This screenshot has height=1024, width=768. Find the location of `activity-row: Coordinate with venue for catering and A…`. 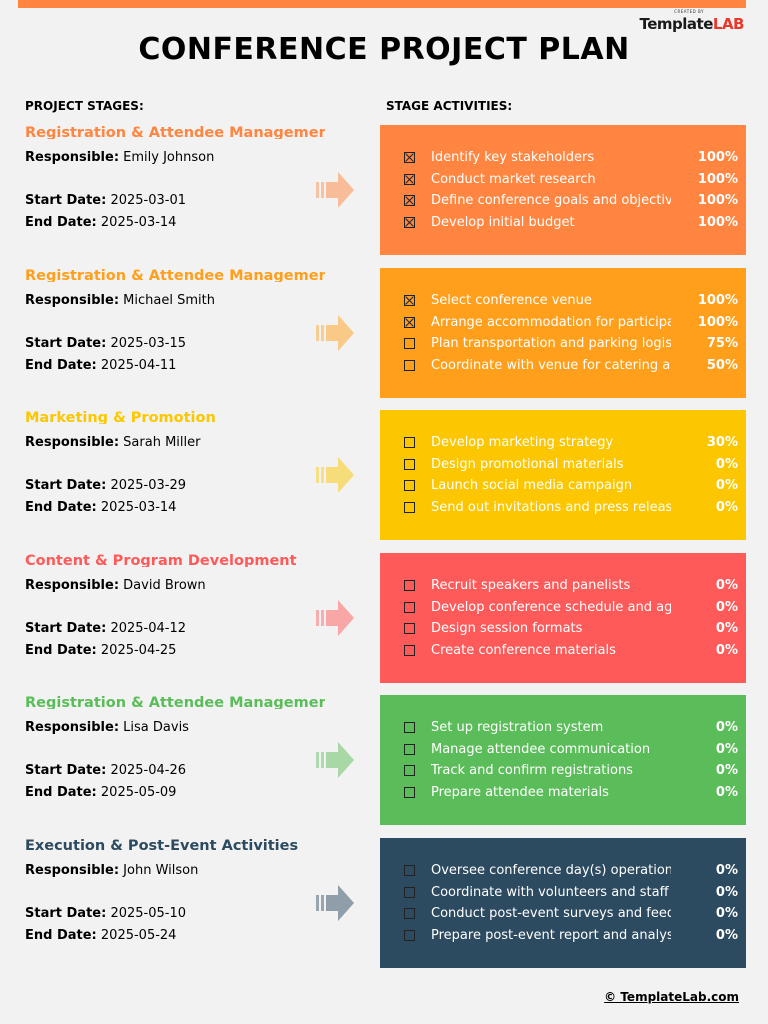

activity-row: Coordinate with venue for catering and A… is located at coordinates (563, 366).